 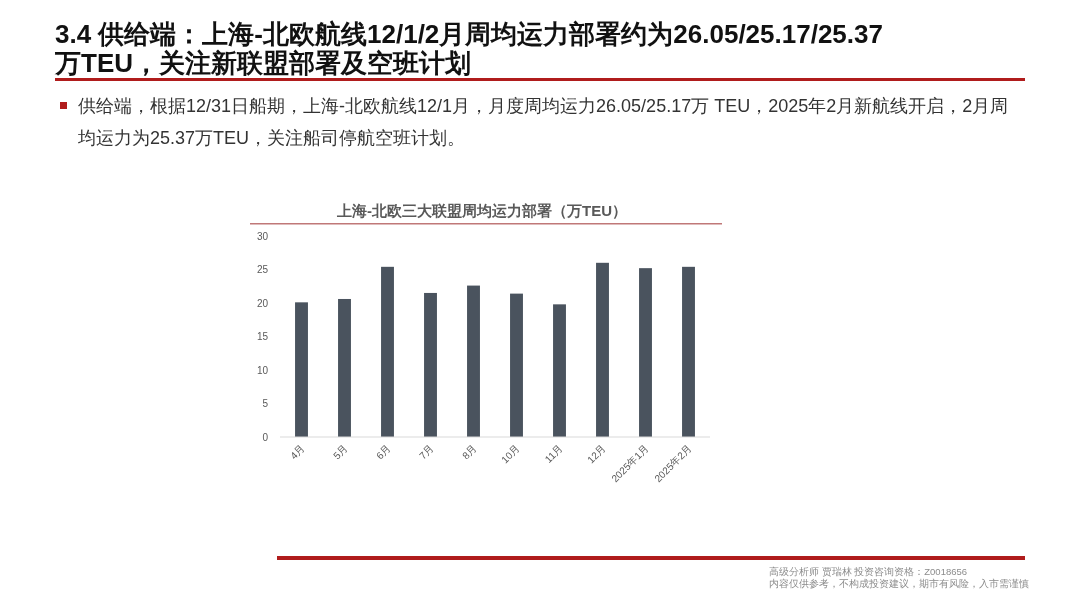 I want to click on y-tick-label: 10, so click(x=262, y=370).